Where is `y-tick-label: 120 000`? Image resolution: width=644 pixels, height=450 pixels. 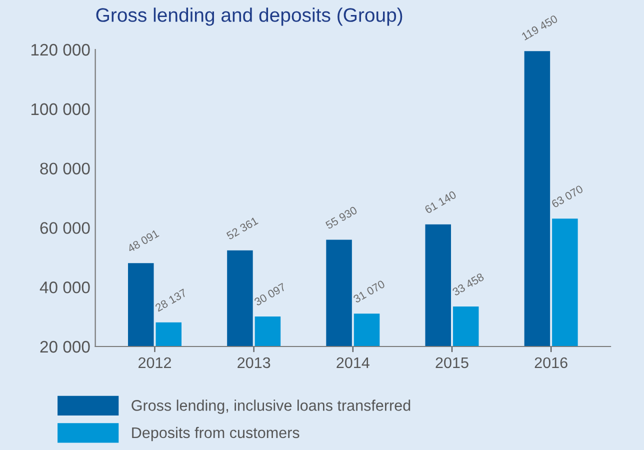 y-tick-label: 120 000 is located at coordinates (60, 50).